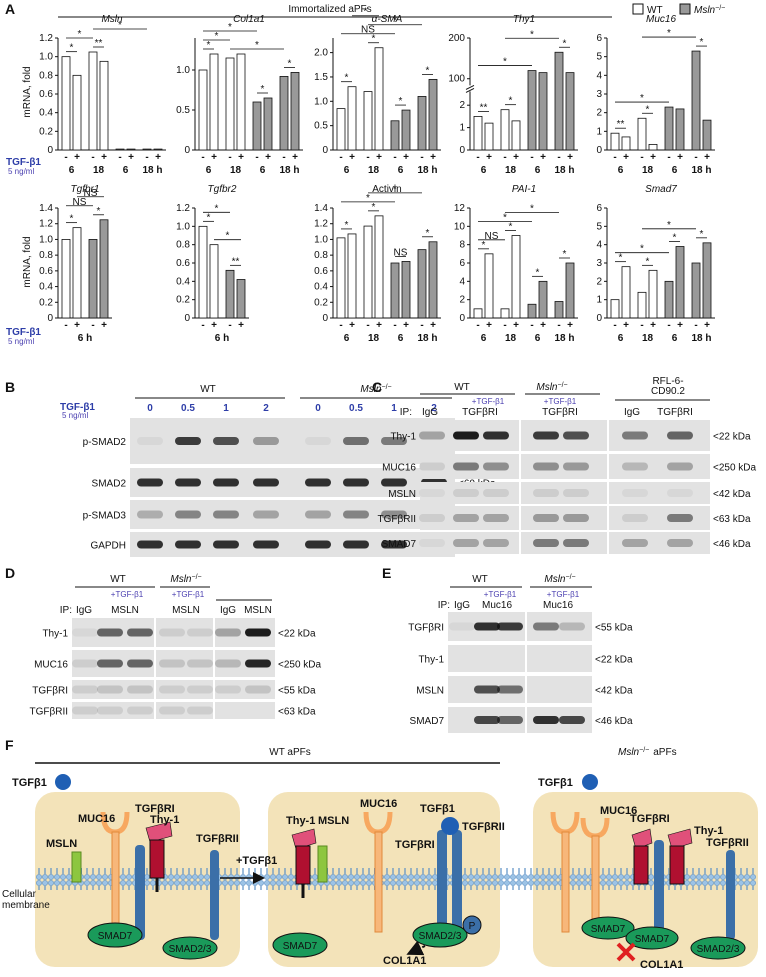 The height and width of the screenshot is (977, 766). I want to click on legend-swatch, so click(638, 9).